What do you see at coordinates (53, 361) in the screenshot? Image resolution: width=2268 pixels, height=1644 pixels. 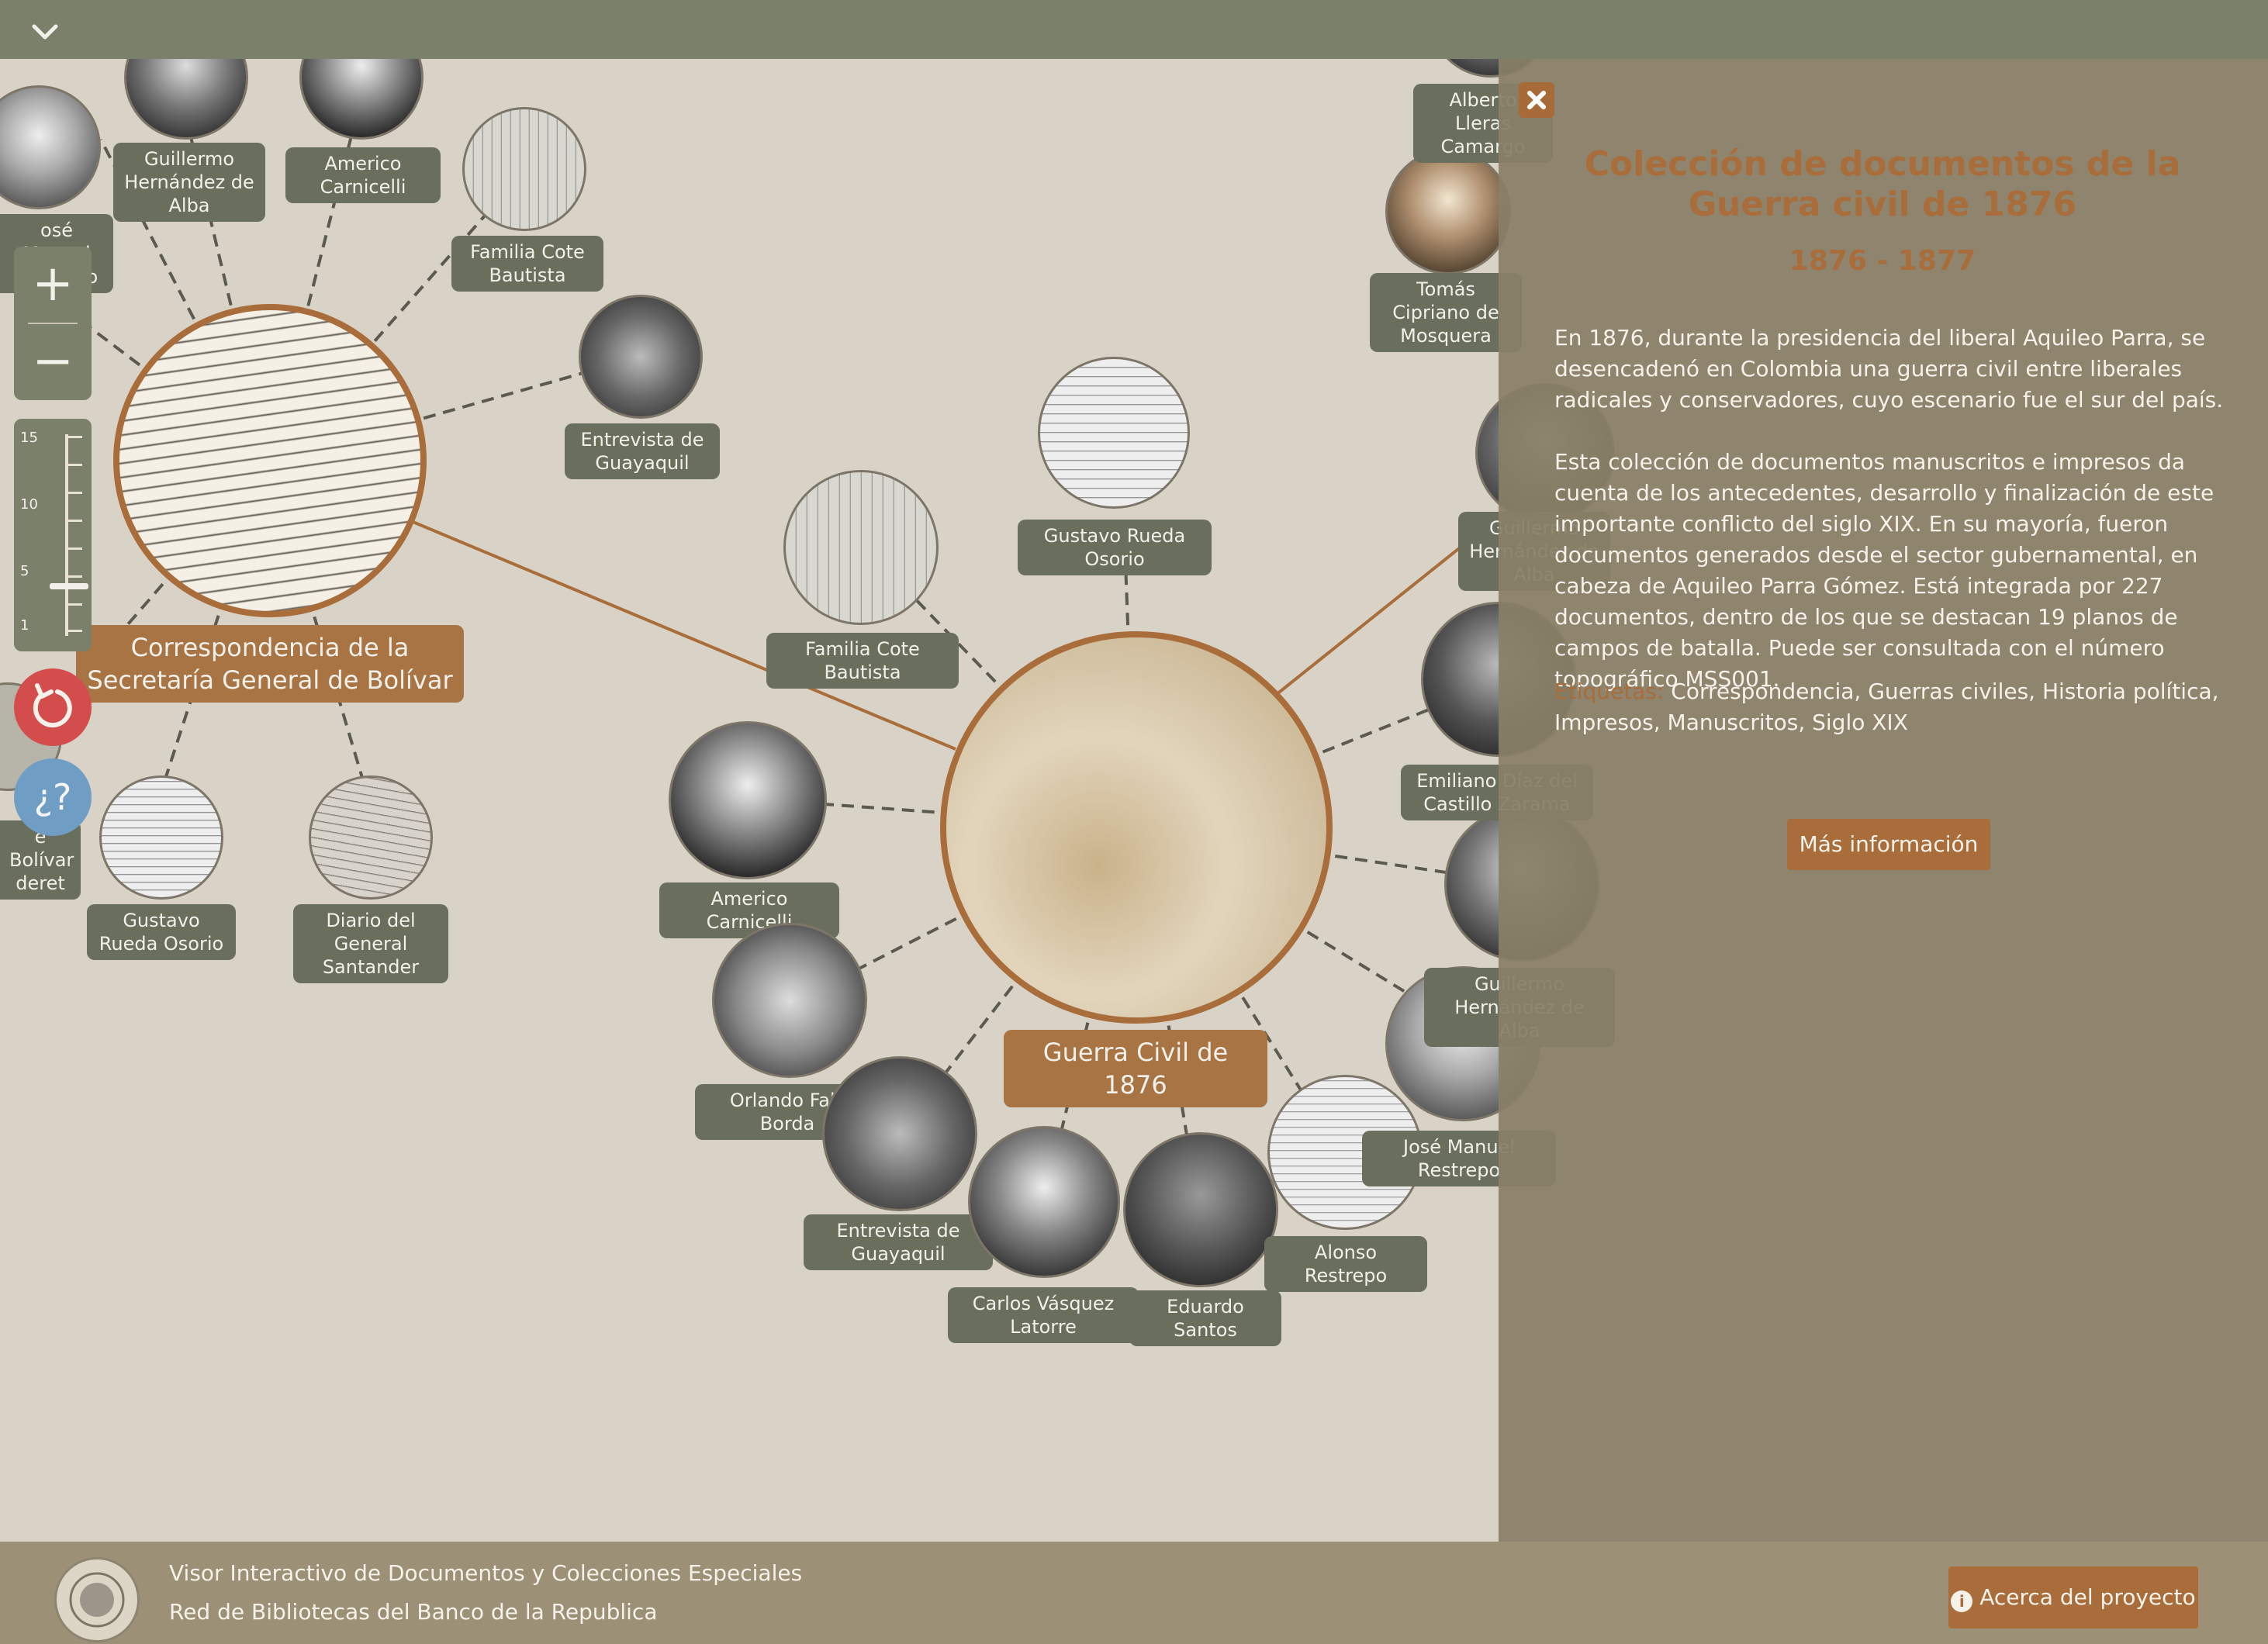 I see `zoom-out-button: −` at bounding box center [53, 361].